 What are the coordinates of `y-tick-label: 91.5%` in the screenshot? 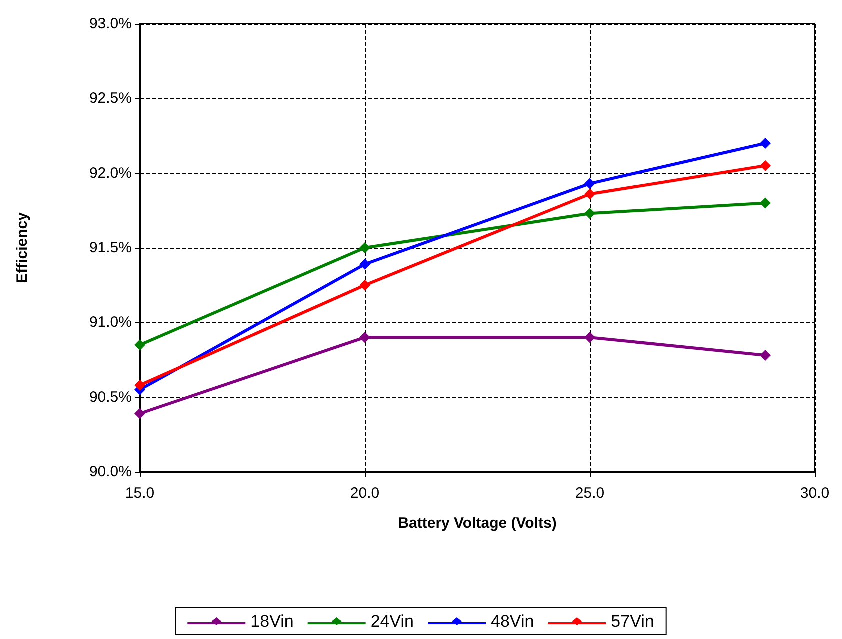 It's located at (110, 248).